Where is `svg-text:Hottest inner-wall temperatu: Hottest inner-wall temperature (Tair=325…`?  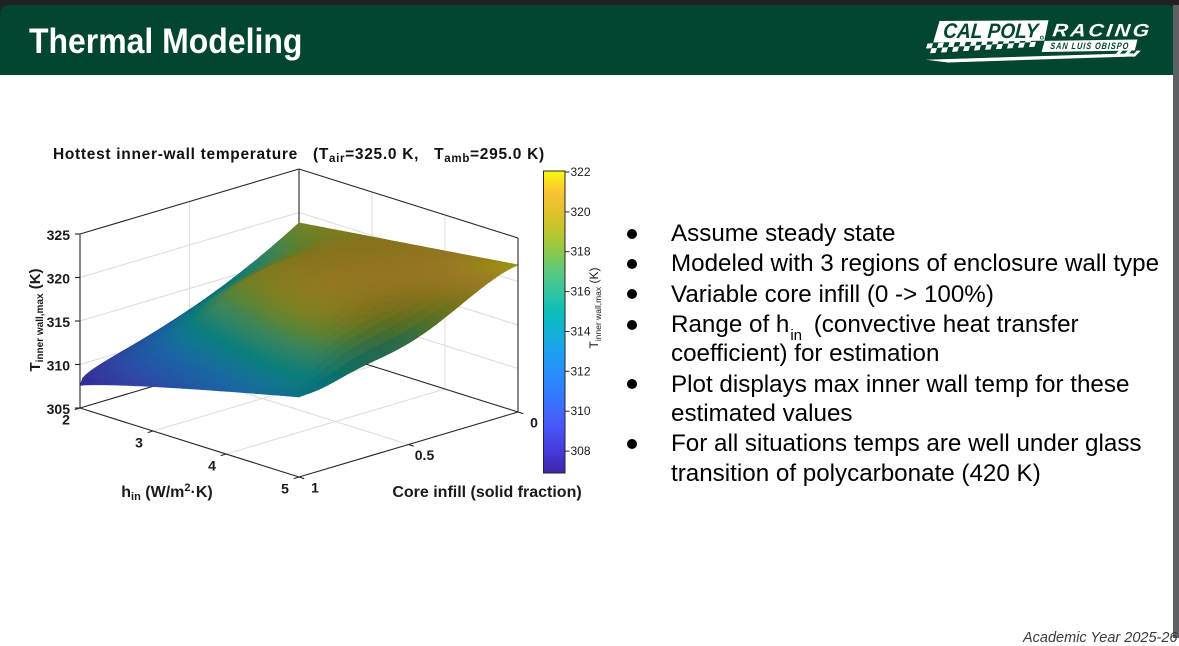
svg-text:Hottest inner-wall temperatu: Hottest inner-wall temperature (Tair=325… is located at coordinates (299, 155).